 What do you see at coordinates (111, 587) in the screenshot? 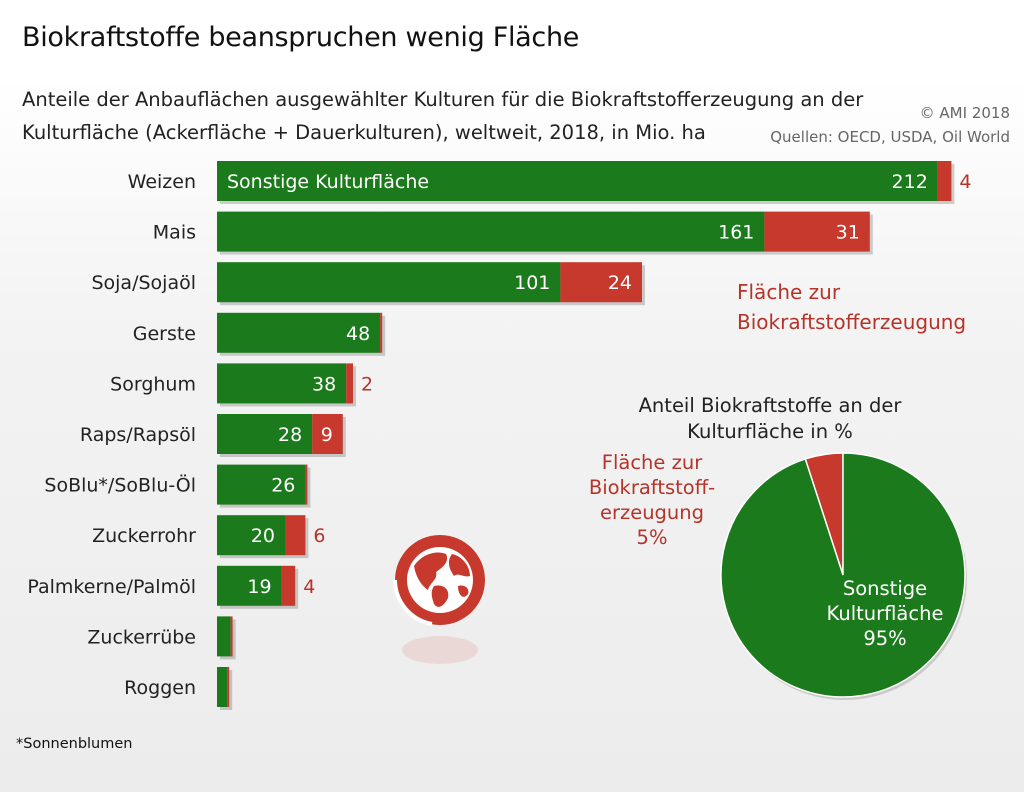
I see `category-label: Palmkerne/Palmöl` at bounding box center [111, 587].